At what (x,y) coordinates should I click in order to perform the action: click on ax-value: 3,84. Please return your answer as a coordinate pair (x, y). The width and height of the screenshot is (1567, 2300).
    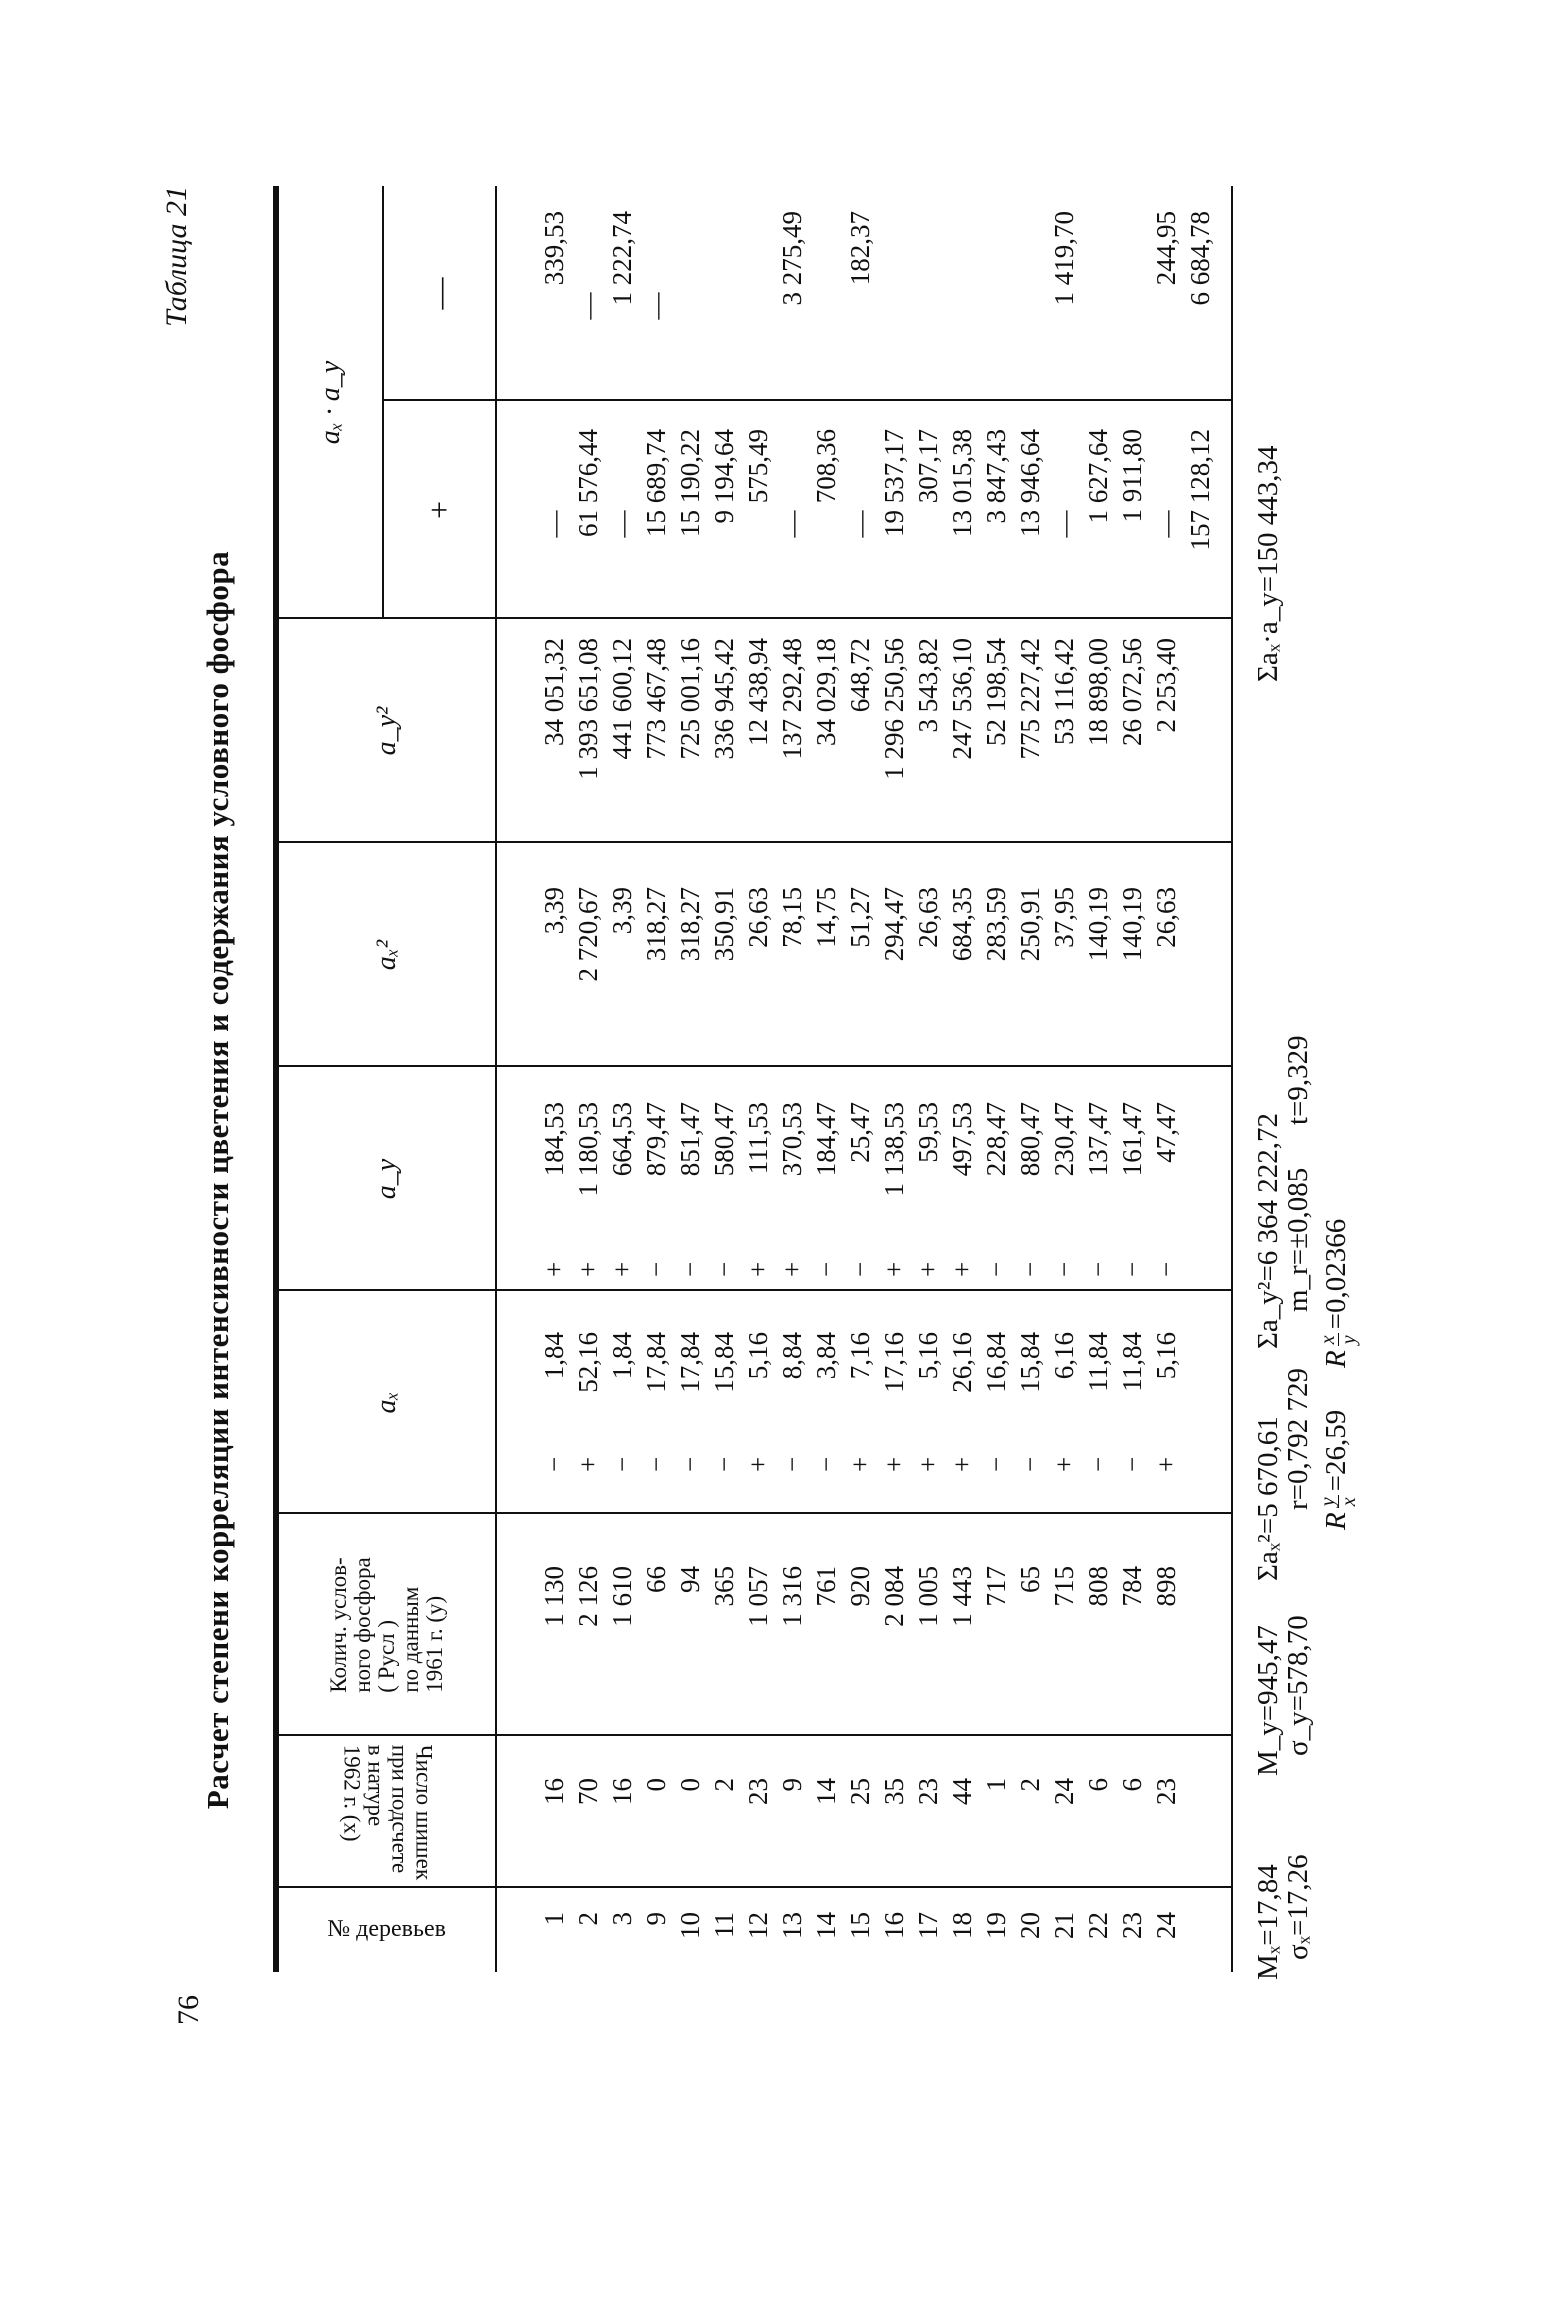
    Looking at the image, I should click on (826, 1356).